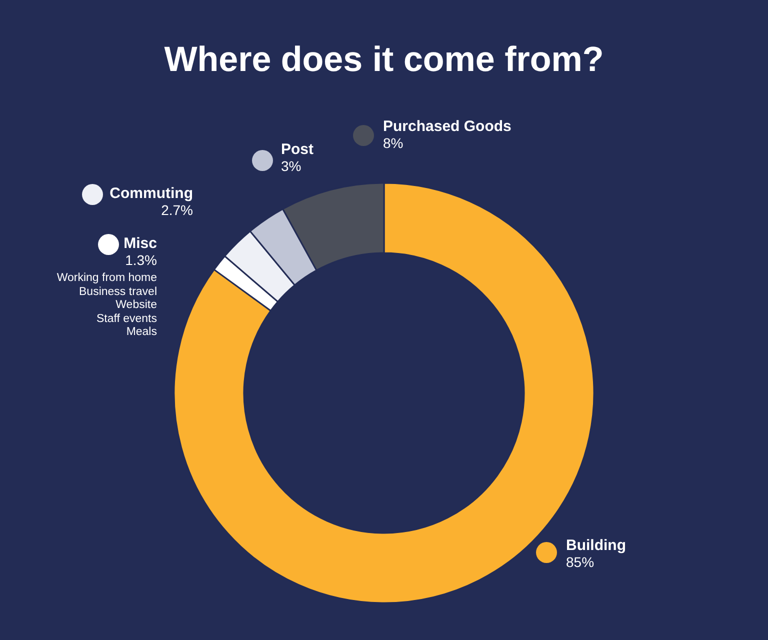 This screenshot has height=640, width=768. What do you see at coordinates (126, 319) in the screenshot?
I see `text: Staff events` at bounding box center [126, 319].